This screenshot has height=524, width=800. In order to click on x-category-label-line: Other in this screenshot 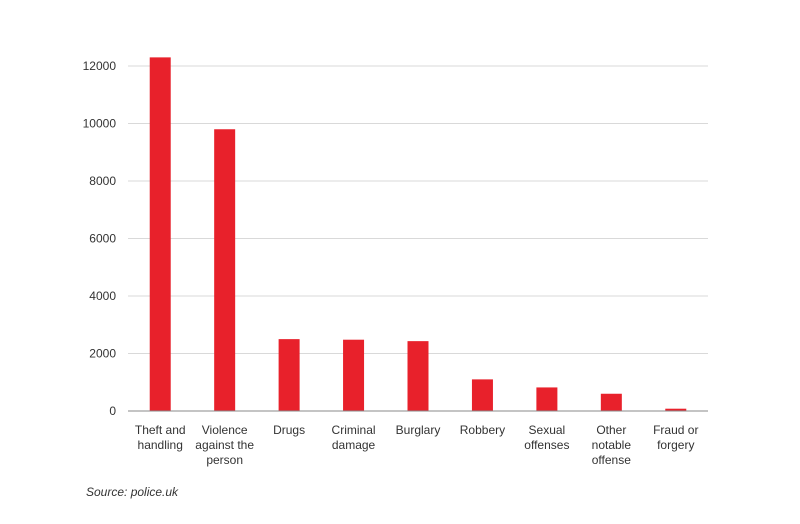, I will do `click(611, 430)`.